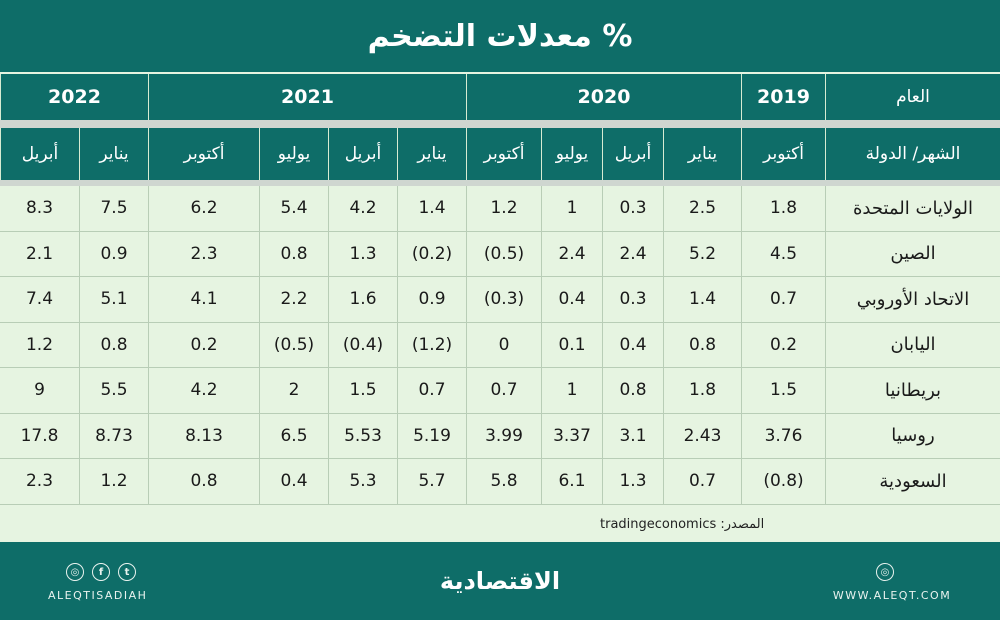 This screenshot has width=1000, height=620. What do you see at coordinates (127, 572) in the screenshot?
I see `twitter-icon: t` at bounding box center [127, 572].